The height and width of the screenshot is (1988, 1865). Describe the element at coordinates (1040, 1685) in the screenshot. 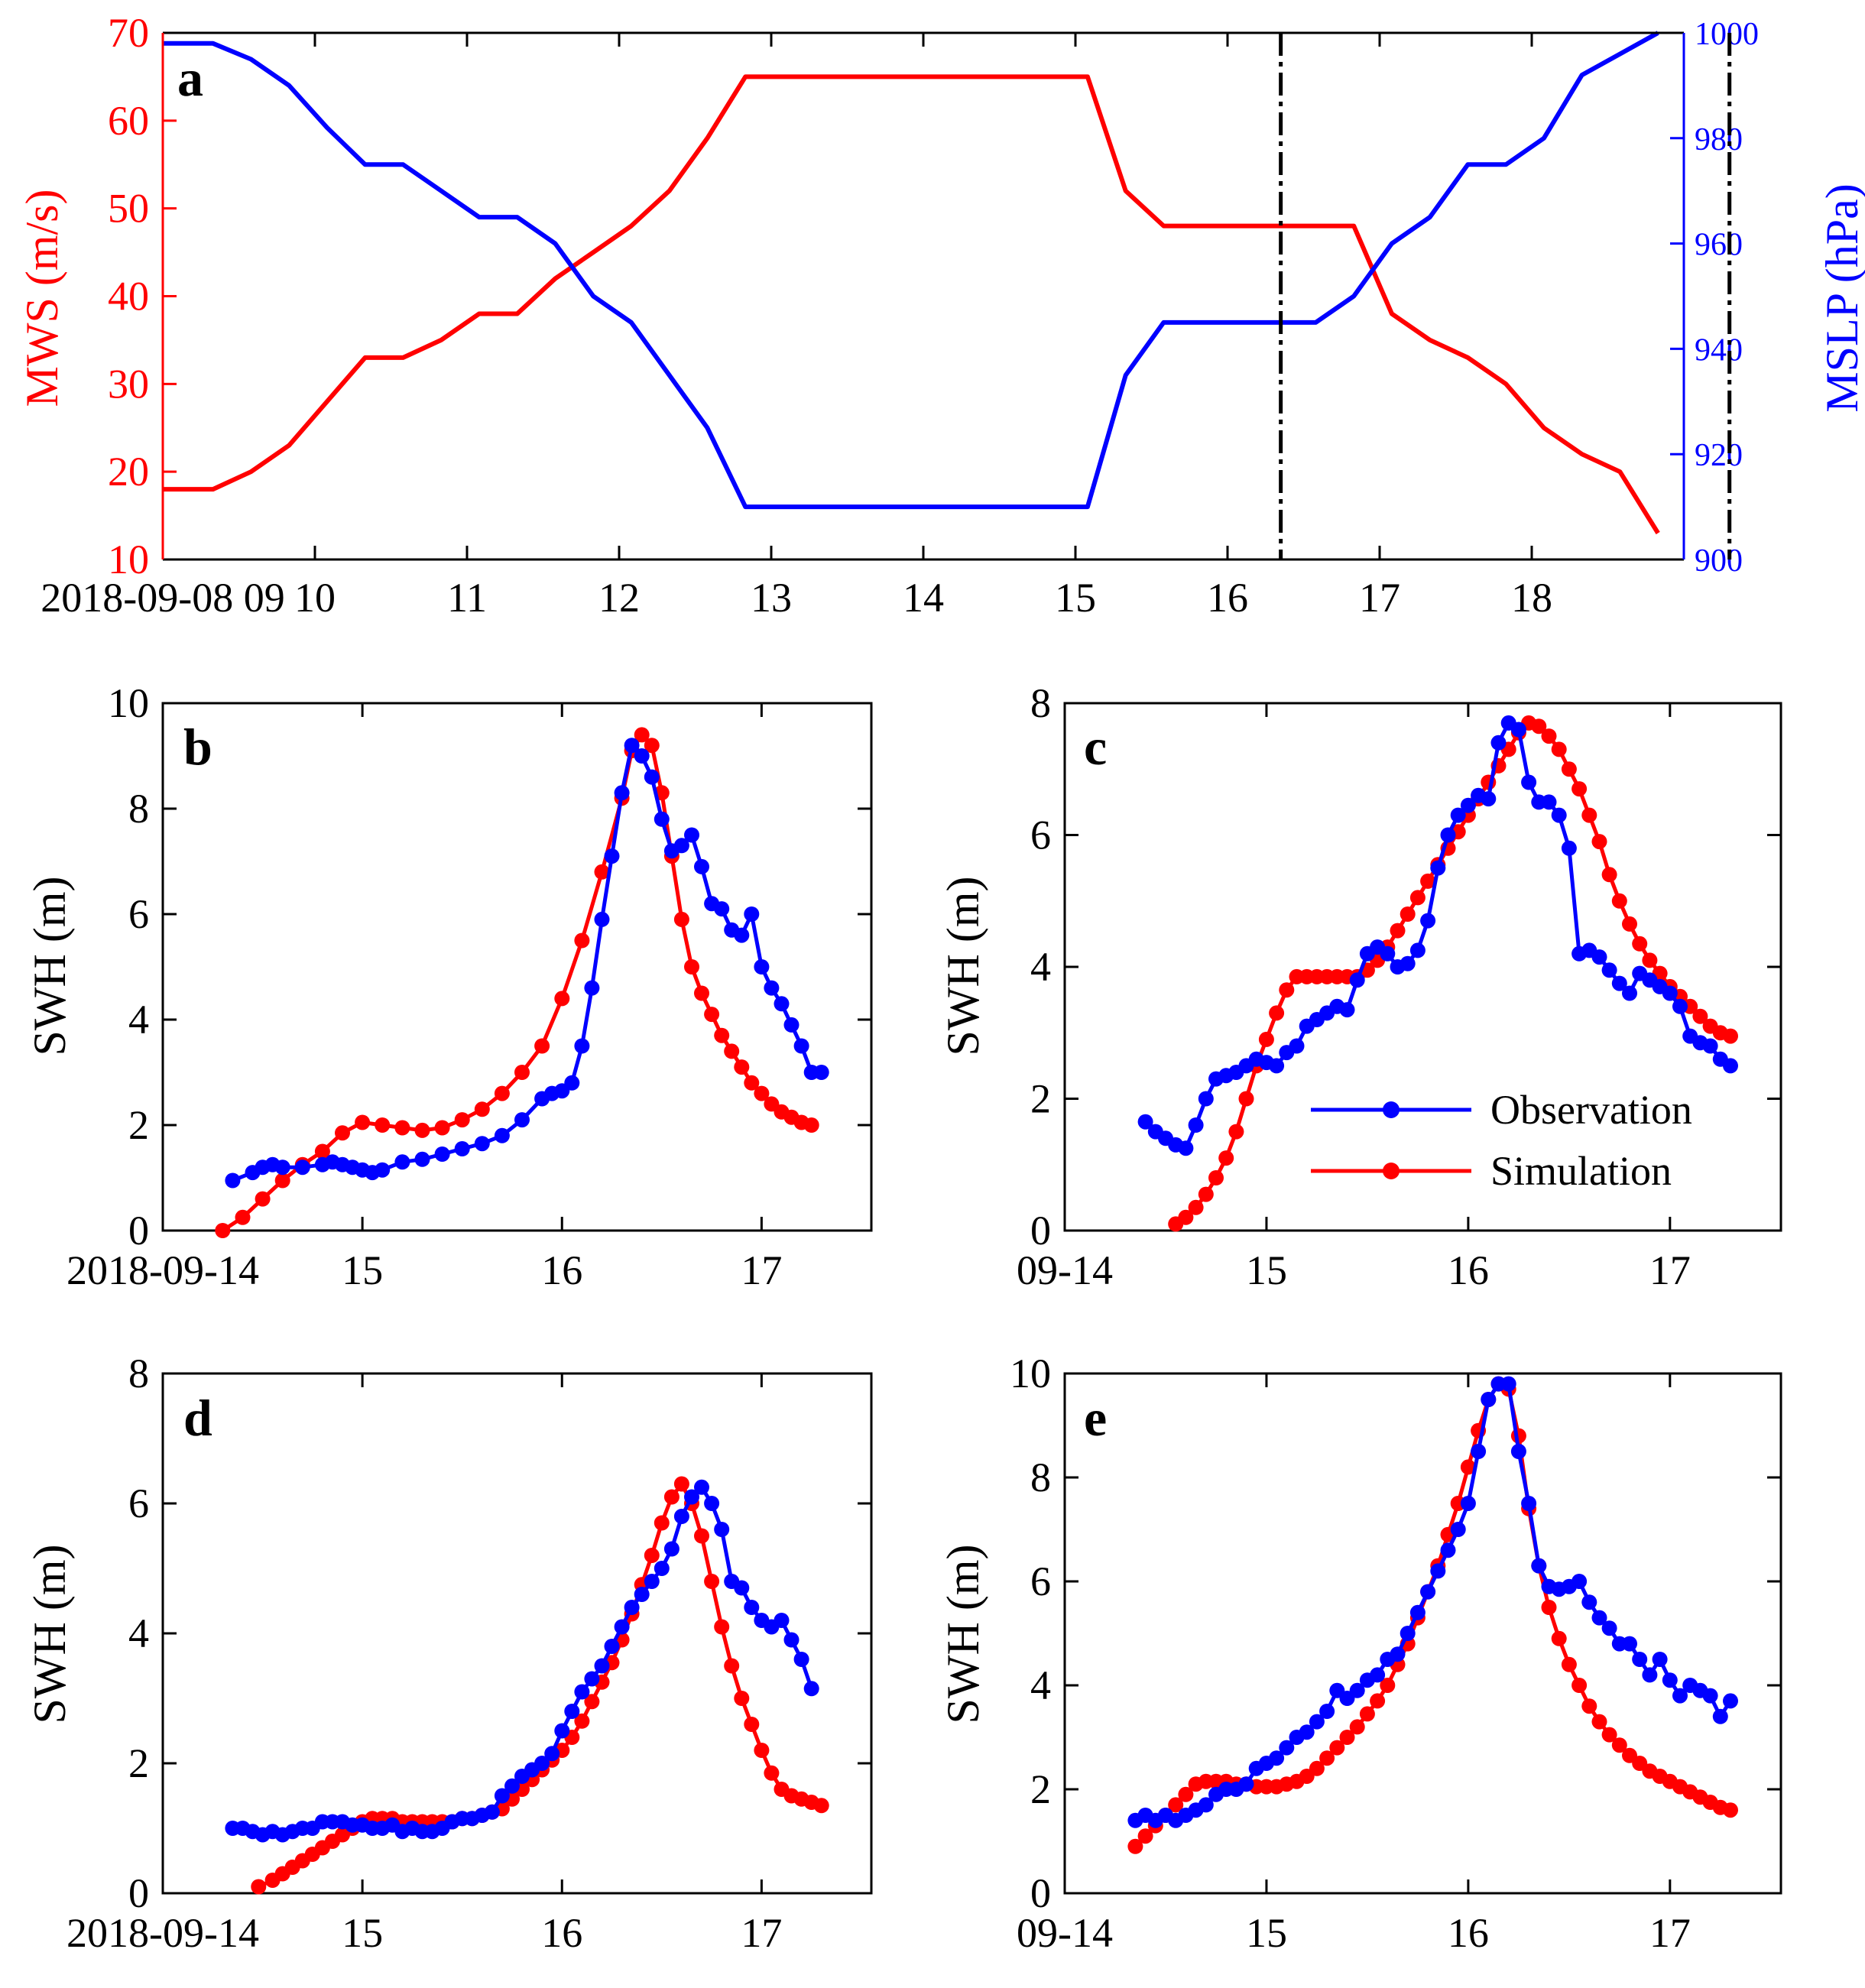

I see `panel-e-ytick-label: 4` at that location.